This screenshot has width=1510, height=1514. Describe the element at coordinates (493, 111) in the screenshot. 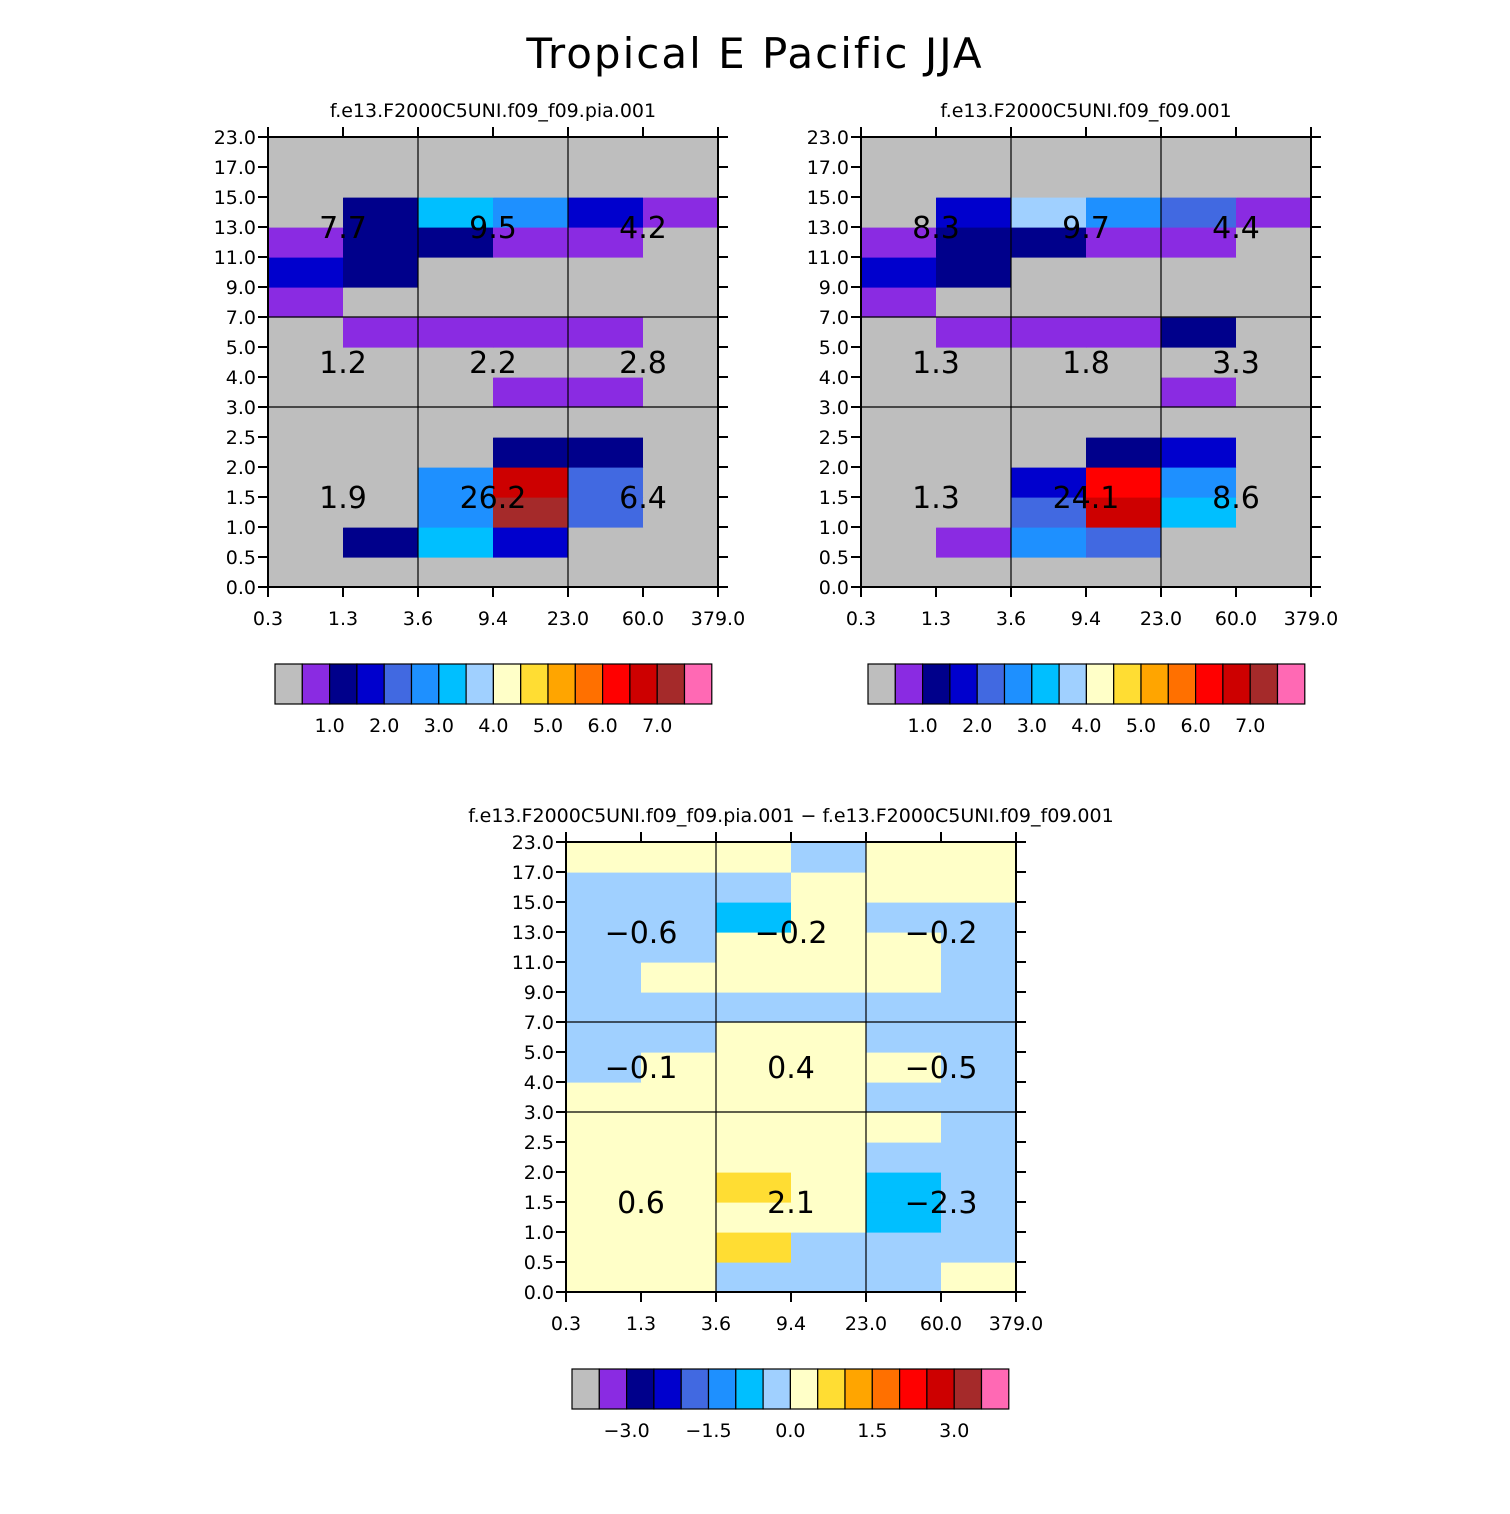

I see `panel-title: f.e13.F2000C5UNI.f09_f09.pia.001` at that location.